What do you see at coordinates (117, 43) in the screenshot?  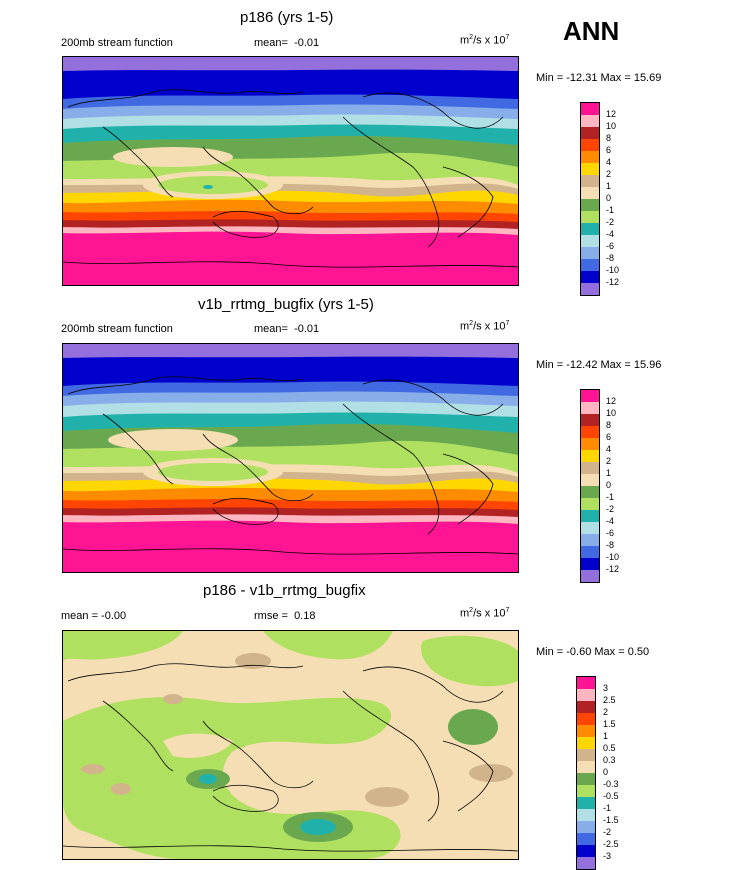 I see `panel-1-field-label: 200mb stream function` at bounding box center [117, 43].